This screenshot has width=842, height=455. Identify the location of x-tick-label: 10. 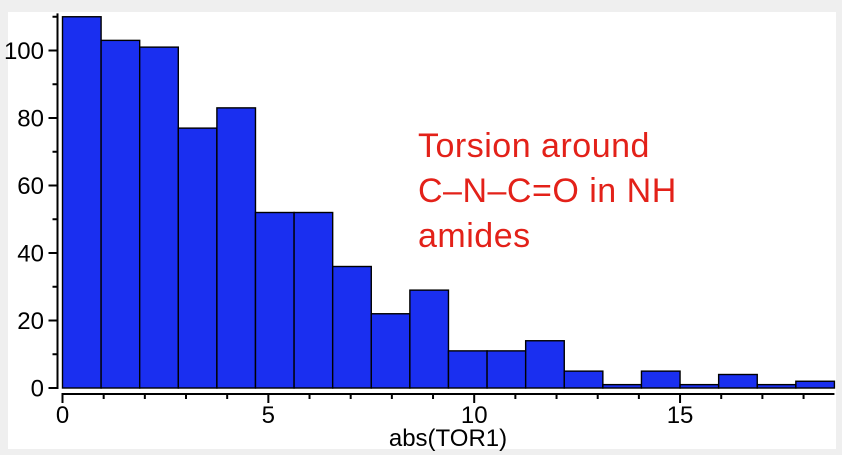
(474, 415).